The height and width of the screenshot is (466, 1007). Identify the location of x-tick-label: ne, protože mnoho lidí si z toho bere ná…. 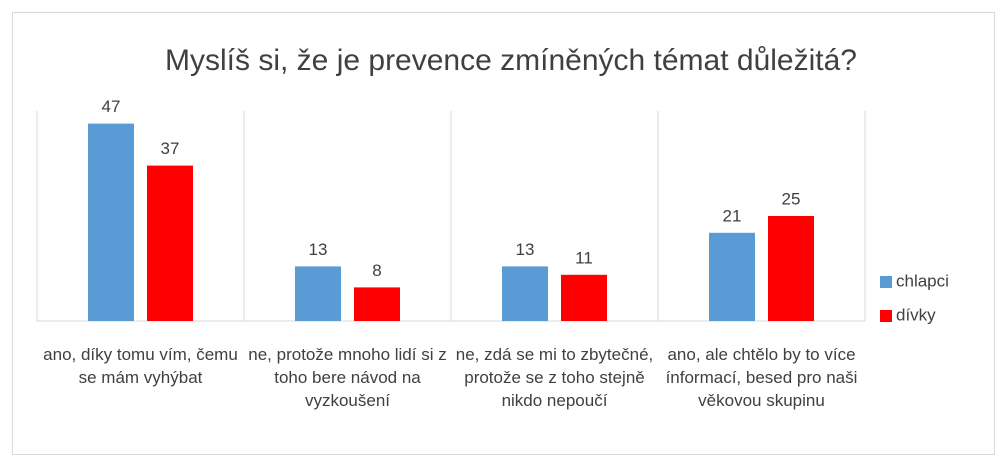
(347, 377).